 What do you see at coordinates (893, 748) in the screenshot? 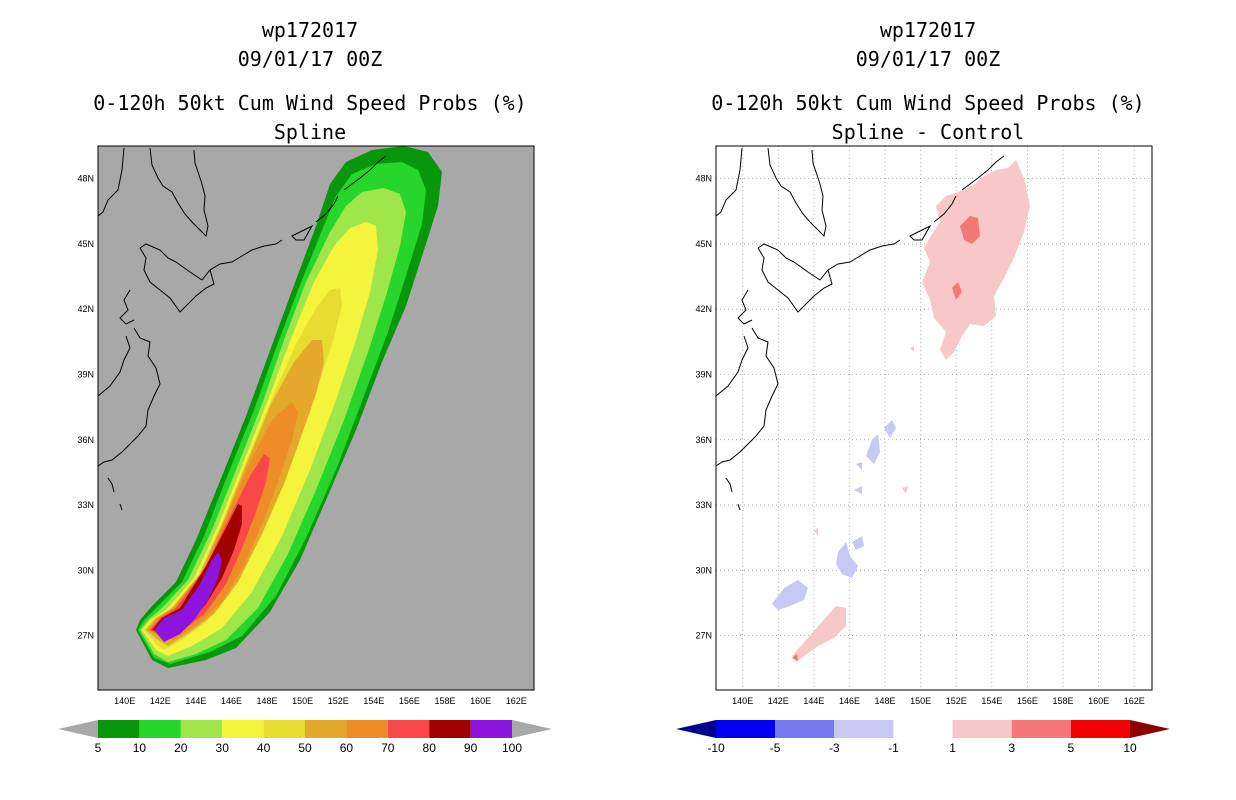
I see `colorbar-label: -1` at bounding box center [893, 748].